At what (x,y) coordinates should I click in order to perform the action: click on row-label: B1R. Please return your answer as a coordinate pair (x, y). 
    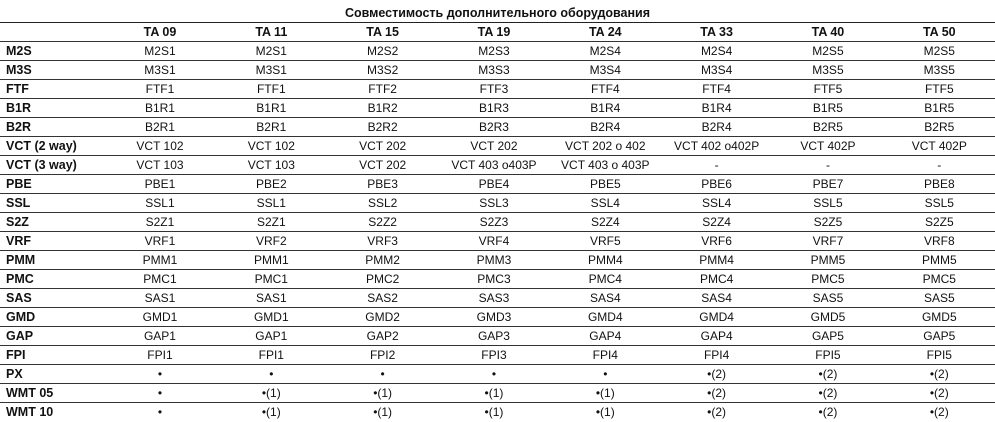
    Looking at the image, I should click on (52, 108).